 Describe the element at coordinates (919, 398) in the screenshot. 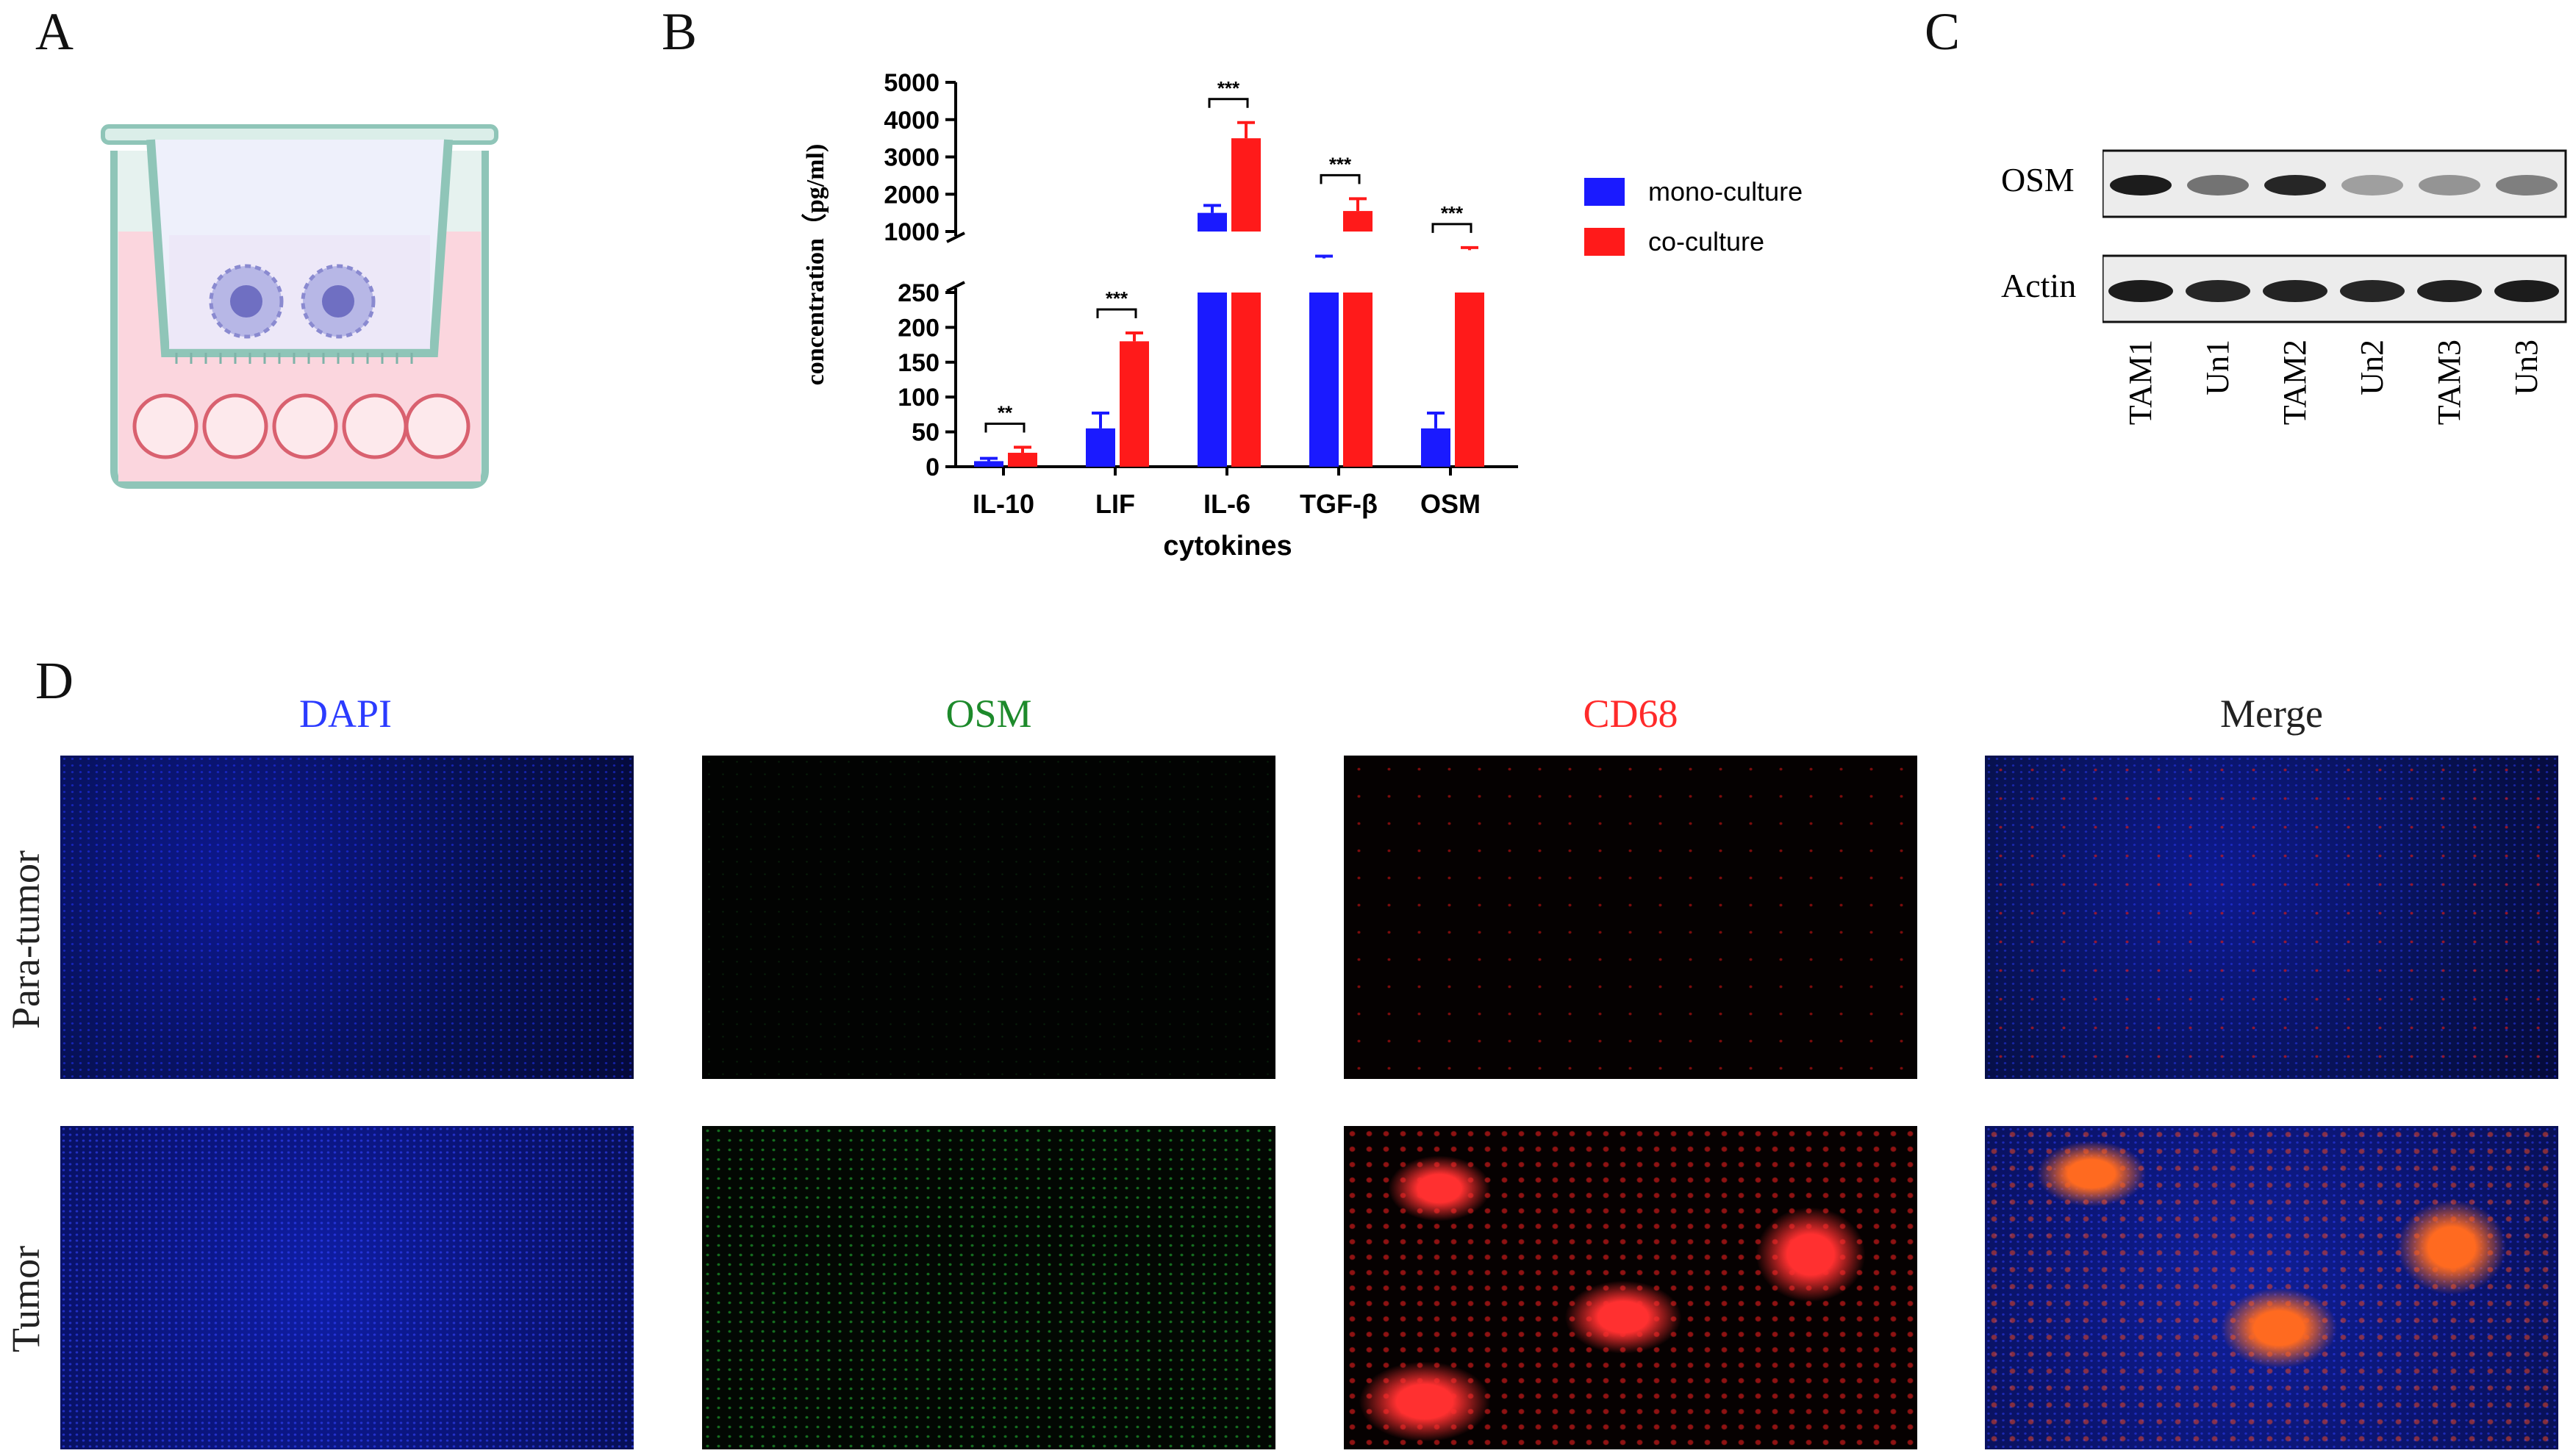

I see `y-tick-label: 100` at that location.